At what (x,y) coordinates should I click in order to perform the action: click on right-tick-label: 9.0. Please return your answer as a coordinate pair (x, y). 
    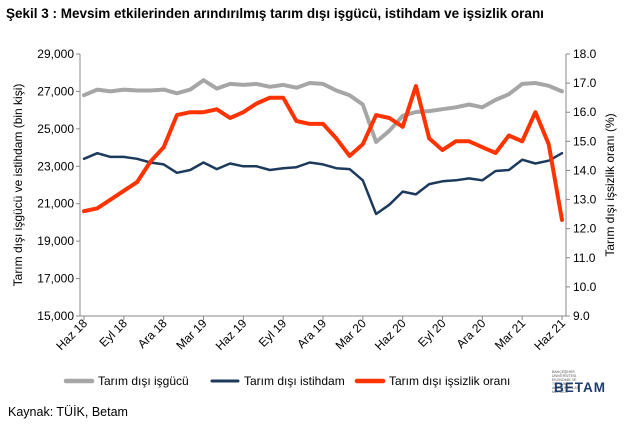
    Looking at the image, I should click on (581, 316).